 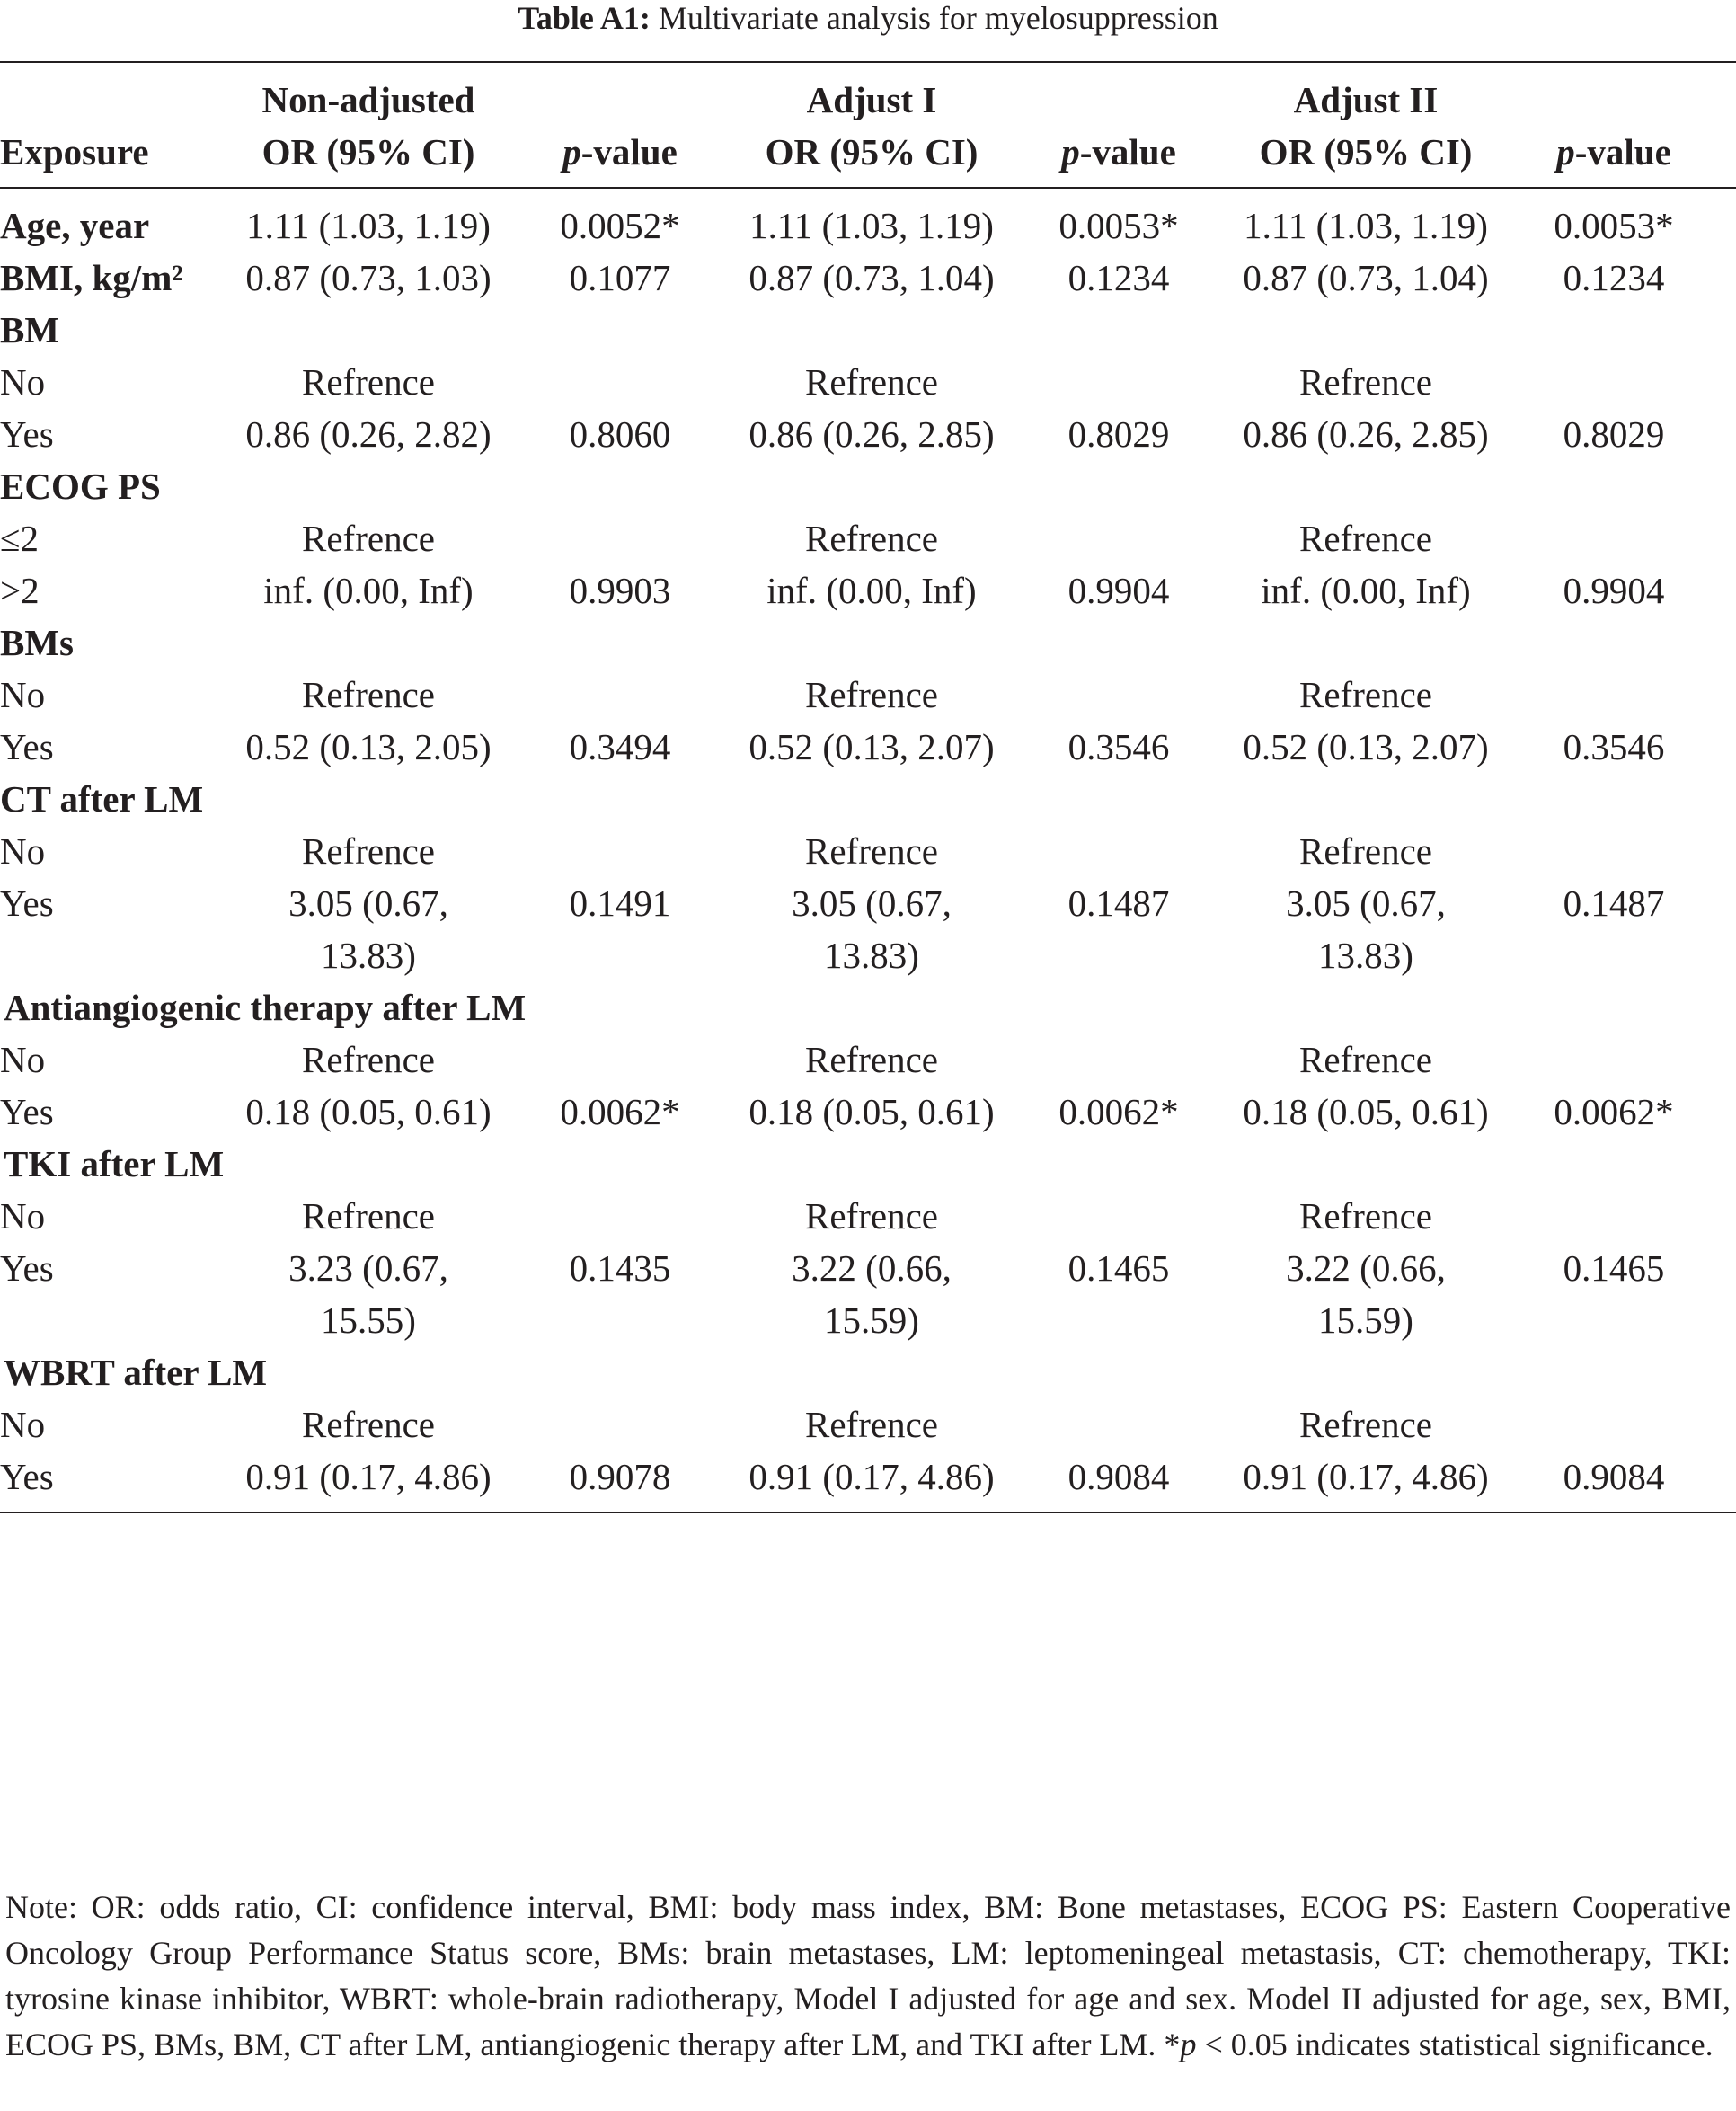 I want to click on p-value-cell: 0.1077, so click(x=620, y=277).